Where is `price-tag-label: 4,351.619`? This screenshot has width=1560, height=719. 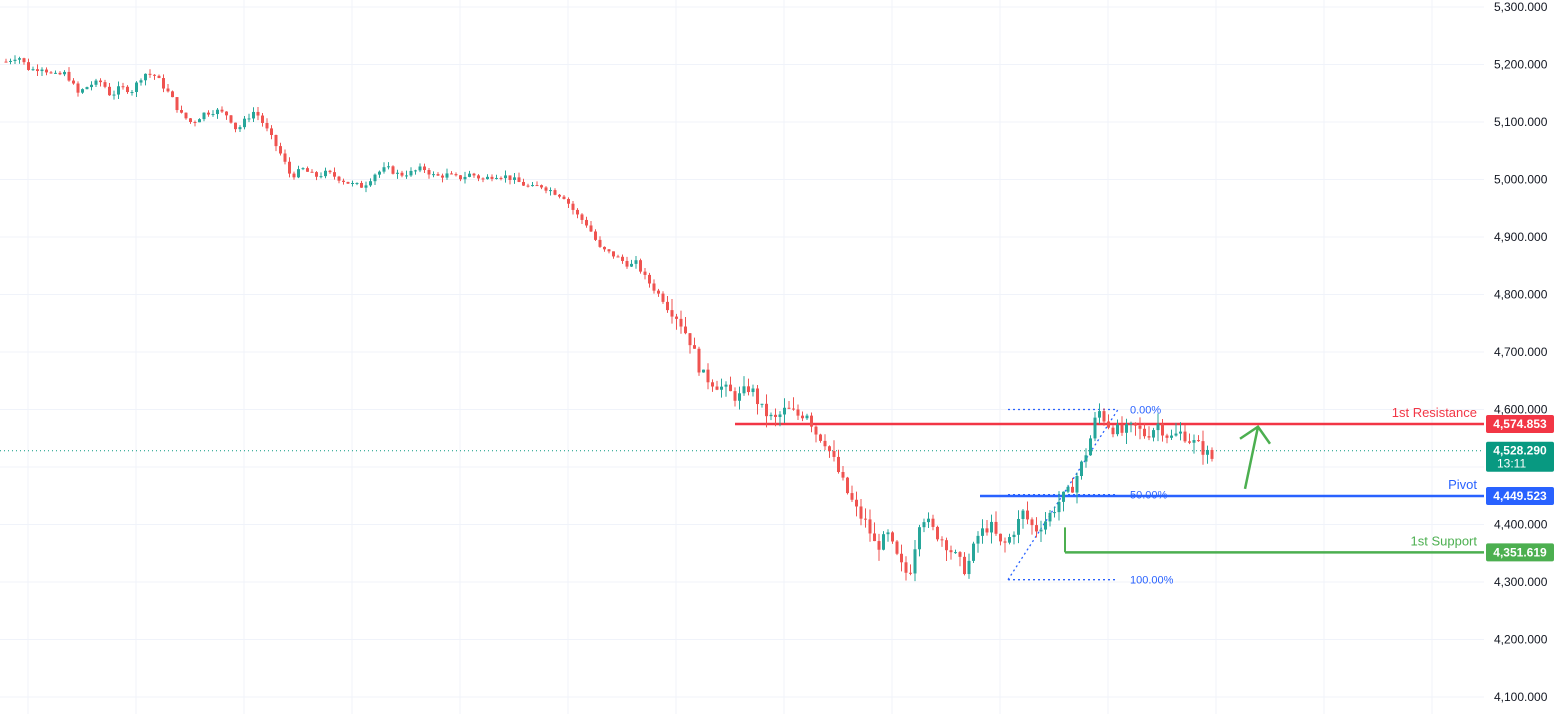
price-tag-label: 4,351.619 is located at coordinates (1520, 552).